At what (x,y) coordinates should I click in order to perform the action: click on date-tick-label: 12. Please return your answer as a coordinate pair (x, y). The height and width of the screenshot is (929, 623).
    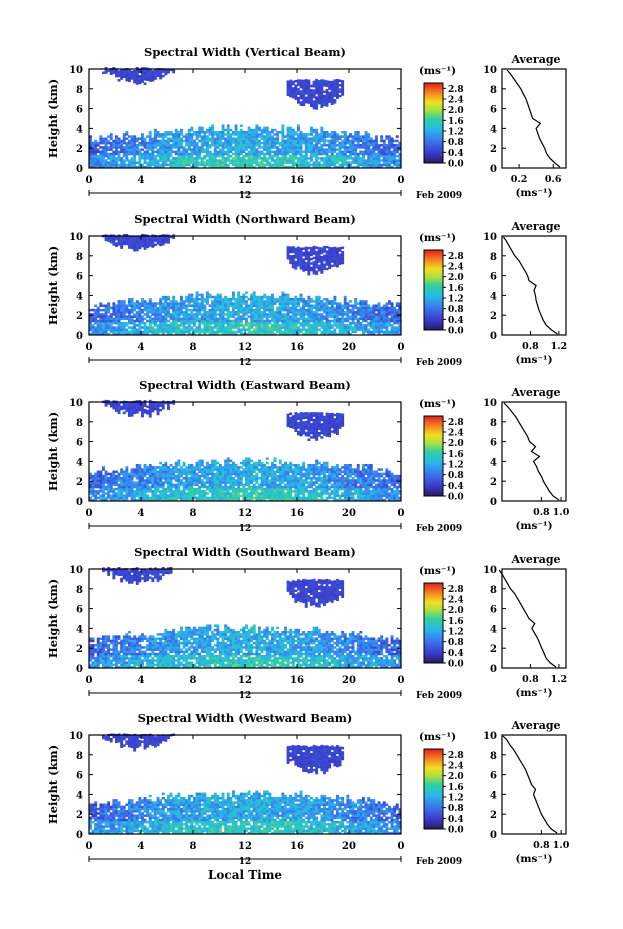
    Looking at the image, I should click on (245, 196).